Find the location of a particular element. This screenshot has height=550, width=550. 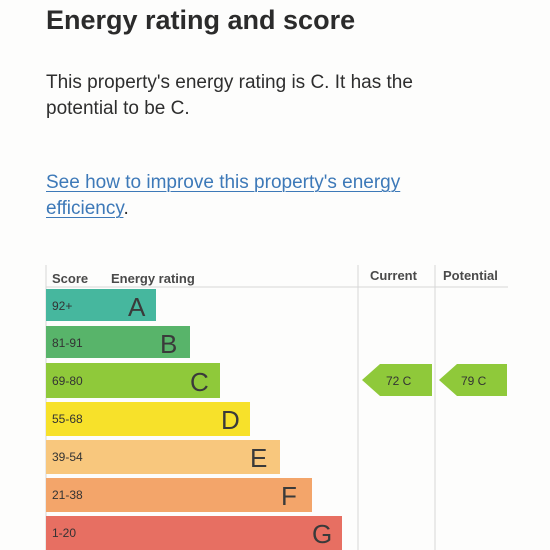

band-c-letter: C is located at coordinates (199, 382).